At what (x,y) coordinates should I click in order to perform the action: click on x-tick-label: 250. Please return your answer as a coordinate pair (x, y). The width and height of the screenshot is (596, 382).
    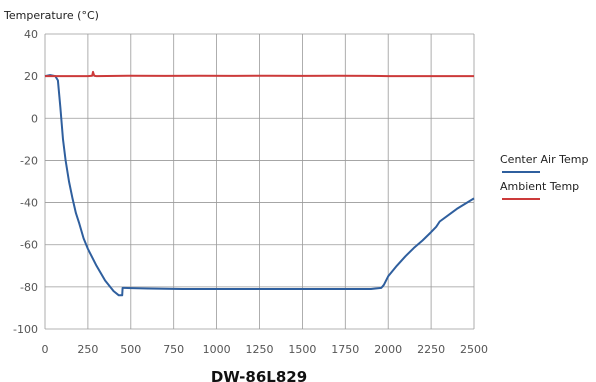
    Looking at the image, I should click on (87, 349).